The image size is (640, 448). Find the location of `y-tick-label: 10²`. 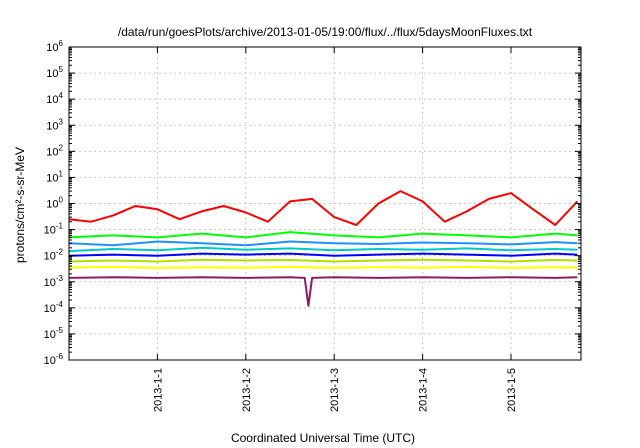

y-tick-label: 10² is located at coordinates (54, 150).